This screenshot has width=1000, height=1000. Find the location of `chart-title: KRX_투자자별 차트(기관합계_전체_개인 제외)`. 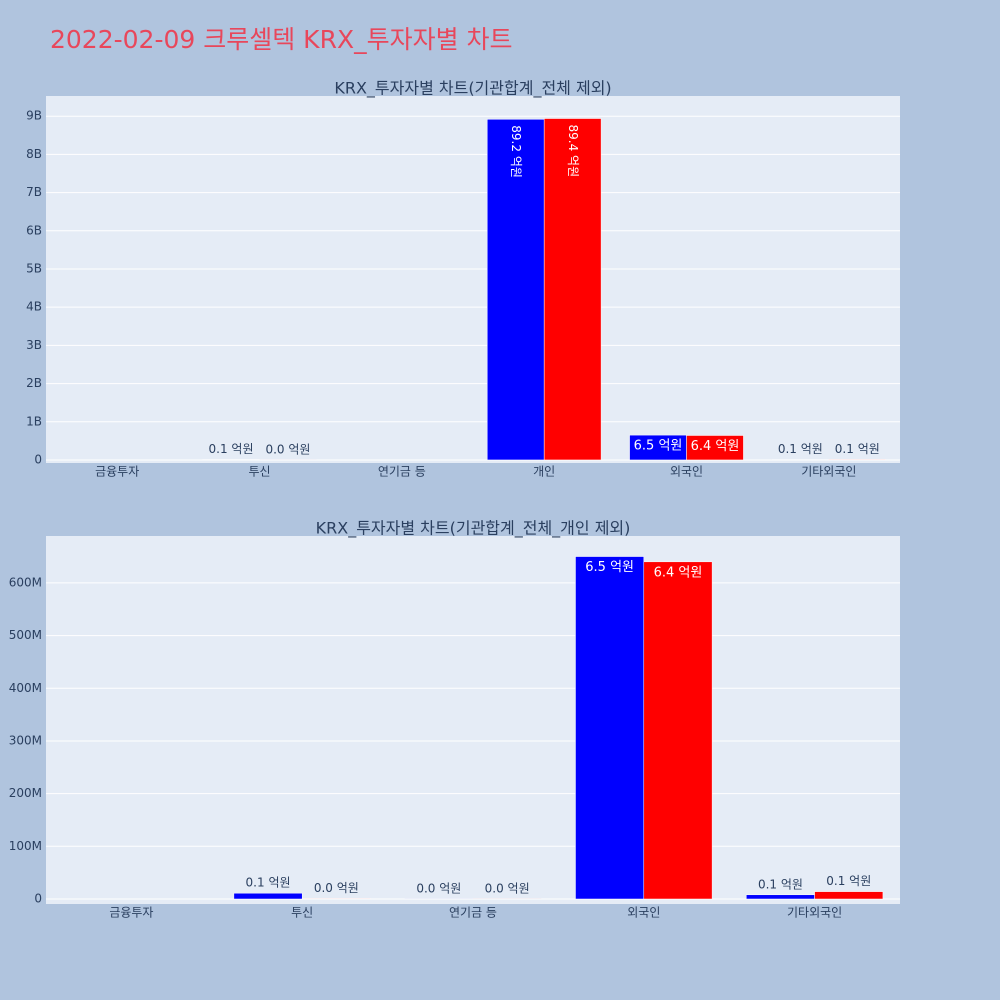

chart-title: KRX_투자자별 차트(기관합계_전체_개인 제외) is located at coordinates (473, 529).